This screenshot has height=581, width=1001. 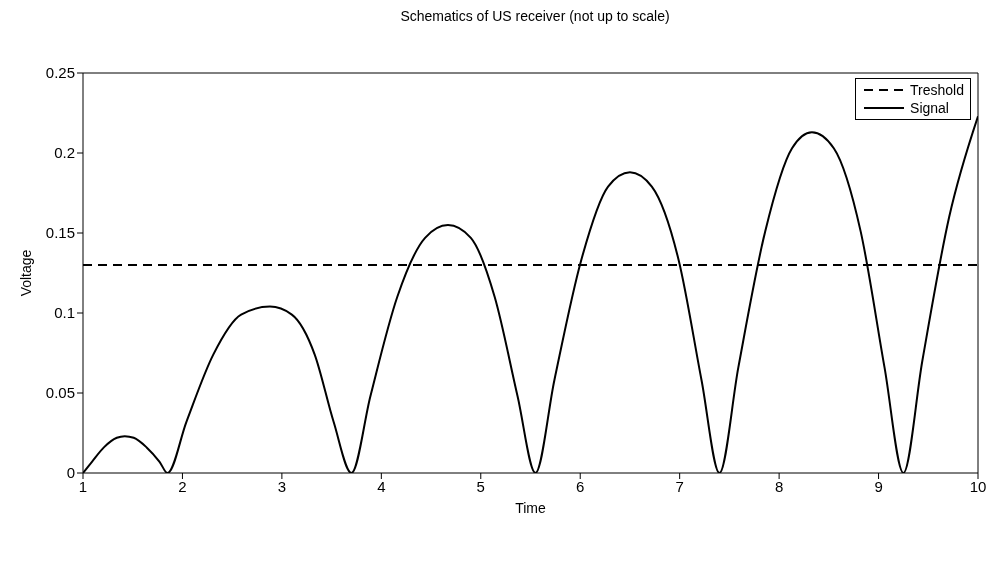 What do you see at coordinates (878, 486) in the screenshot?
I see `x-tick-label: 9` at bounding box center [878, 486].